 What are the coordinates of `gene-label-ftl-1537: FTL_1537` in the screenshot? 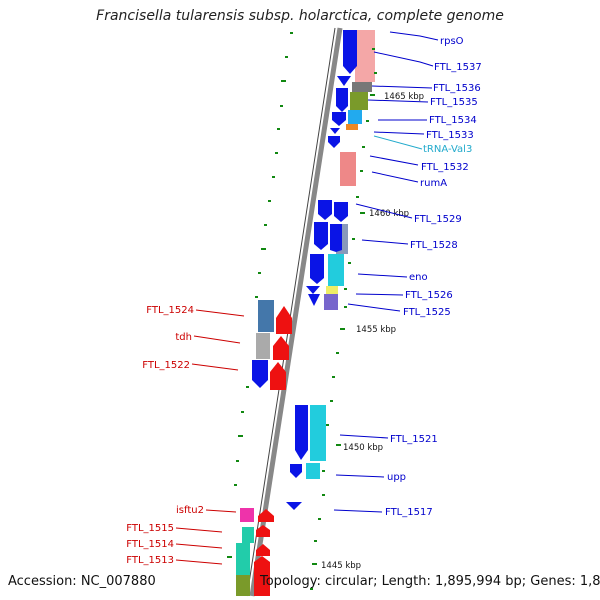 It's located at (458, 67).